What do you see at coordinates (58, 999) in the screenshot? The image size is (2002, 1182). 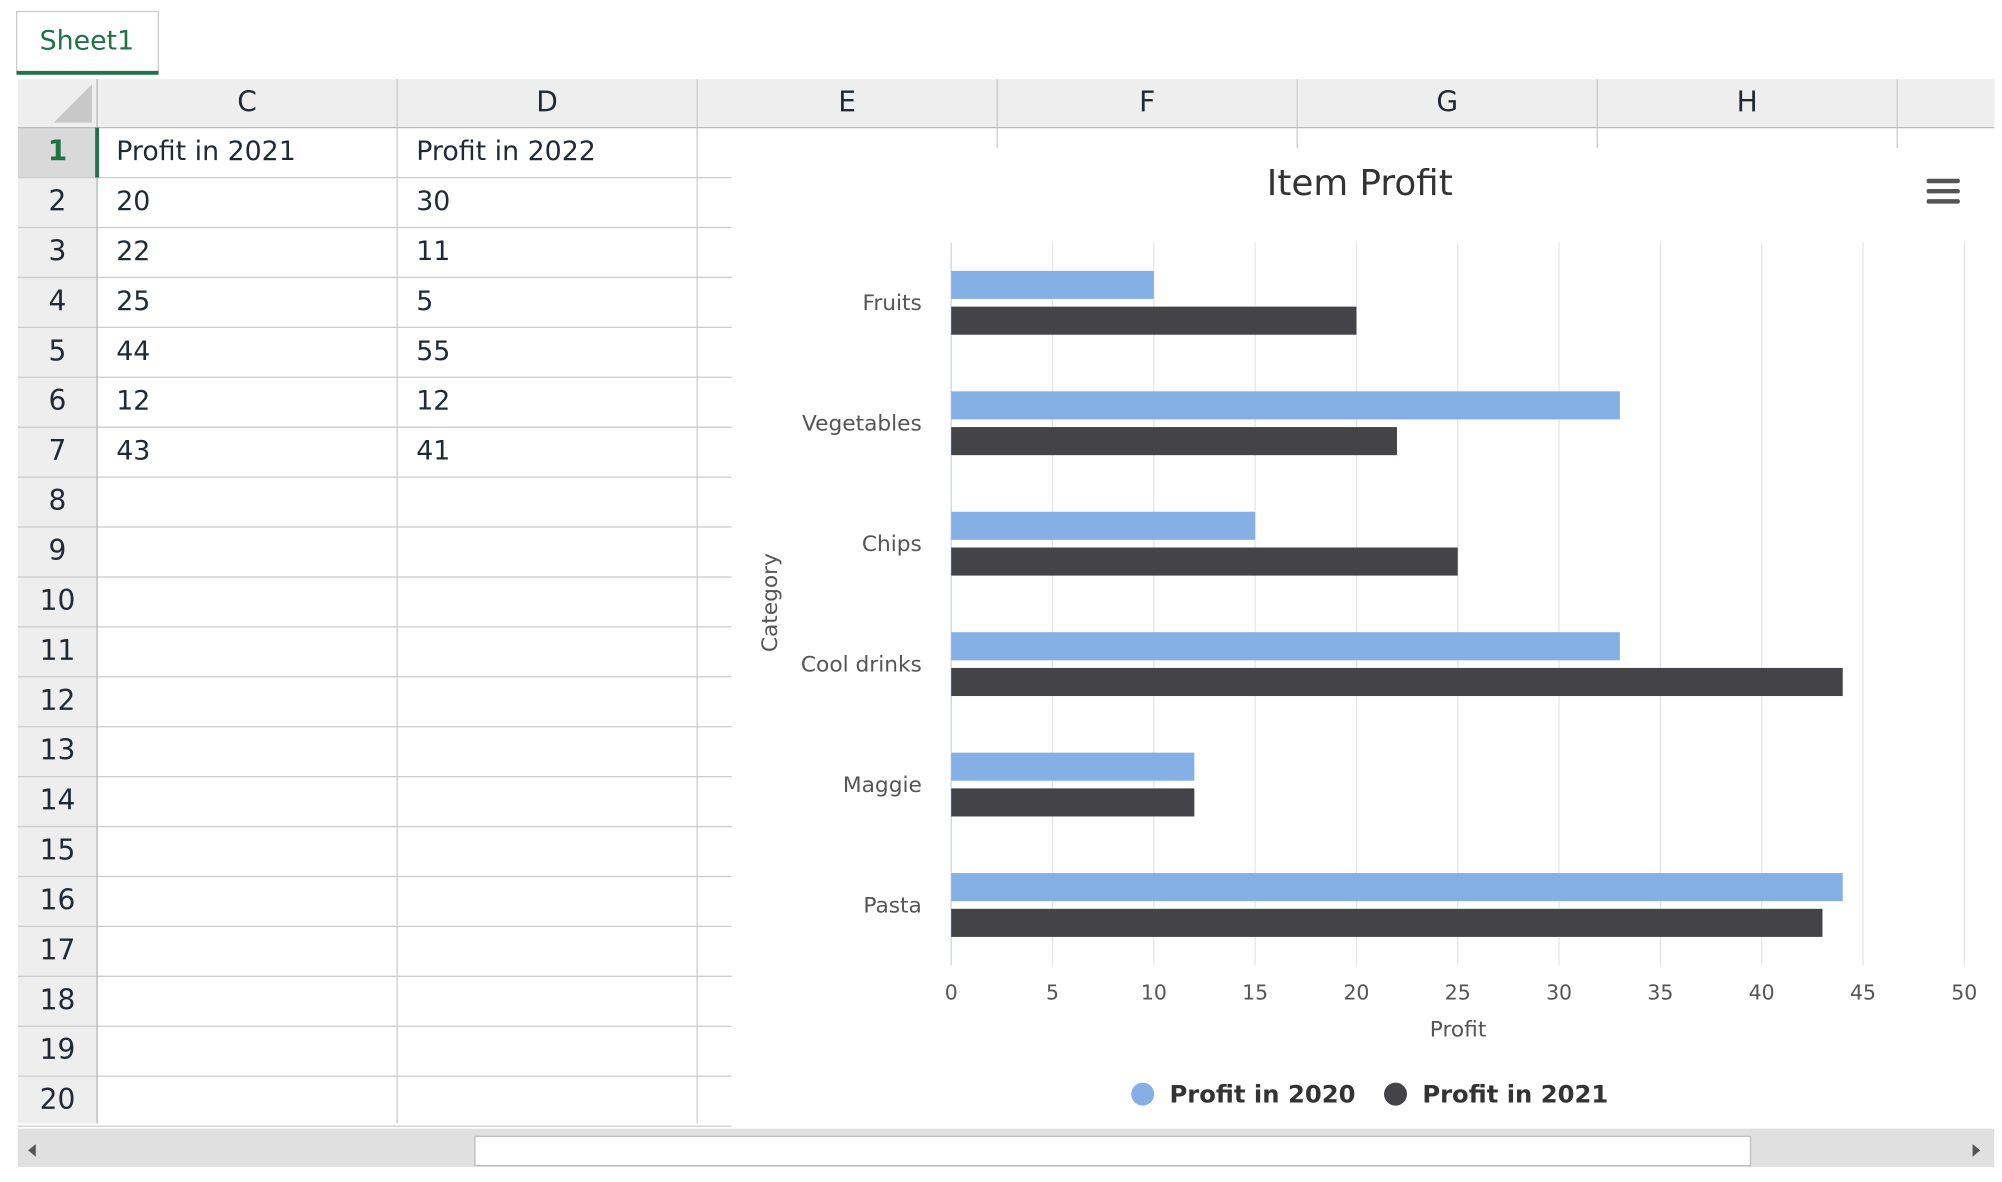 I see `row-header: 18` at bounding box center [58, 999].